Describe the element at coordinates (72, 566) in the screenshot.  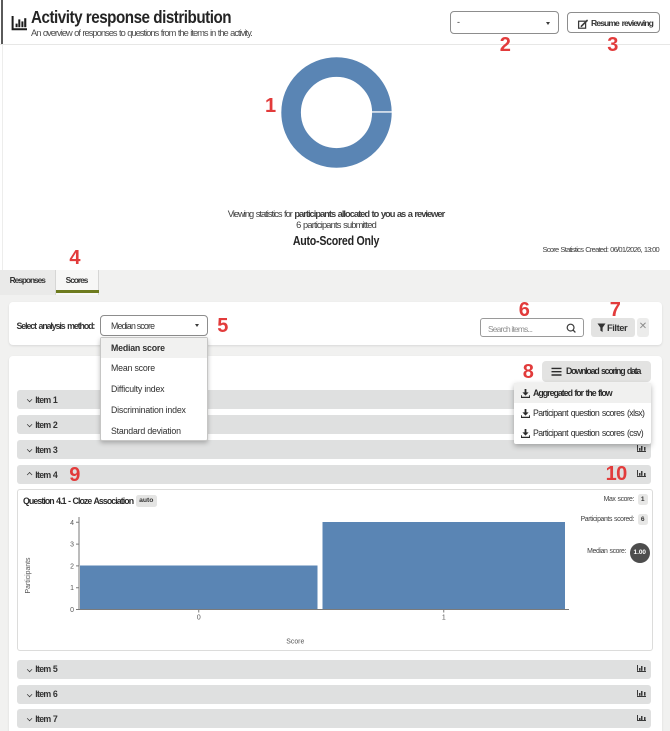
I see `svg-text: 2` at that location.